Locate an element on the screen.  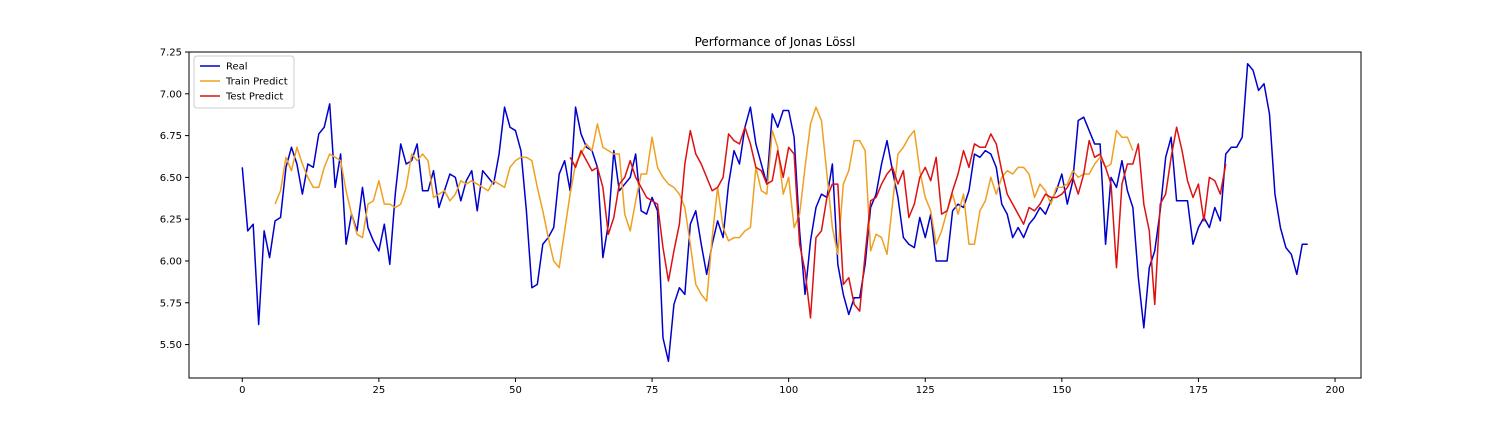
legend-label: Train Predict is located at coordinates (256, 82).